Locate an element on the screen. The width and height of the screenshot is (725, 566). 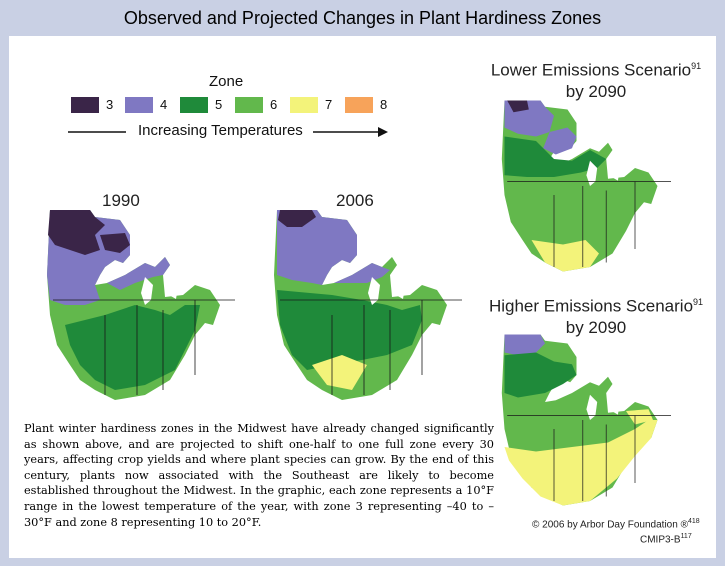
arrow-label: Increasing Temperatures is located at coordinates (220, 130).